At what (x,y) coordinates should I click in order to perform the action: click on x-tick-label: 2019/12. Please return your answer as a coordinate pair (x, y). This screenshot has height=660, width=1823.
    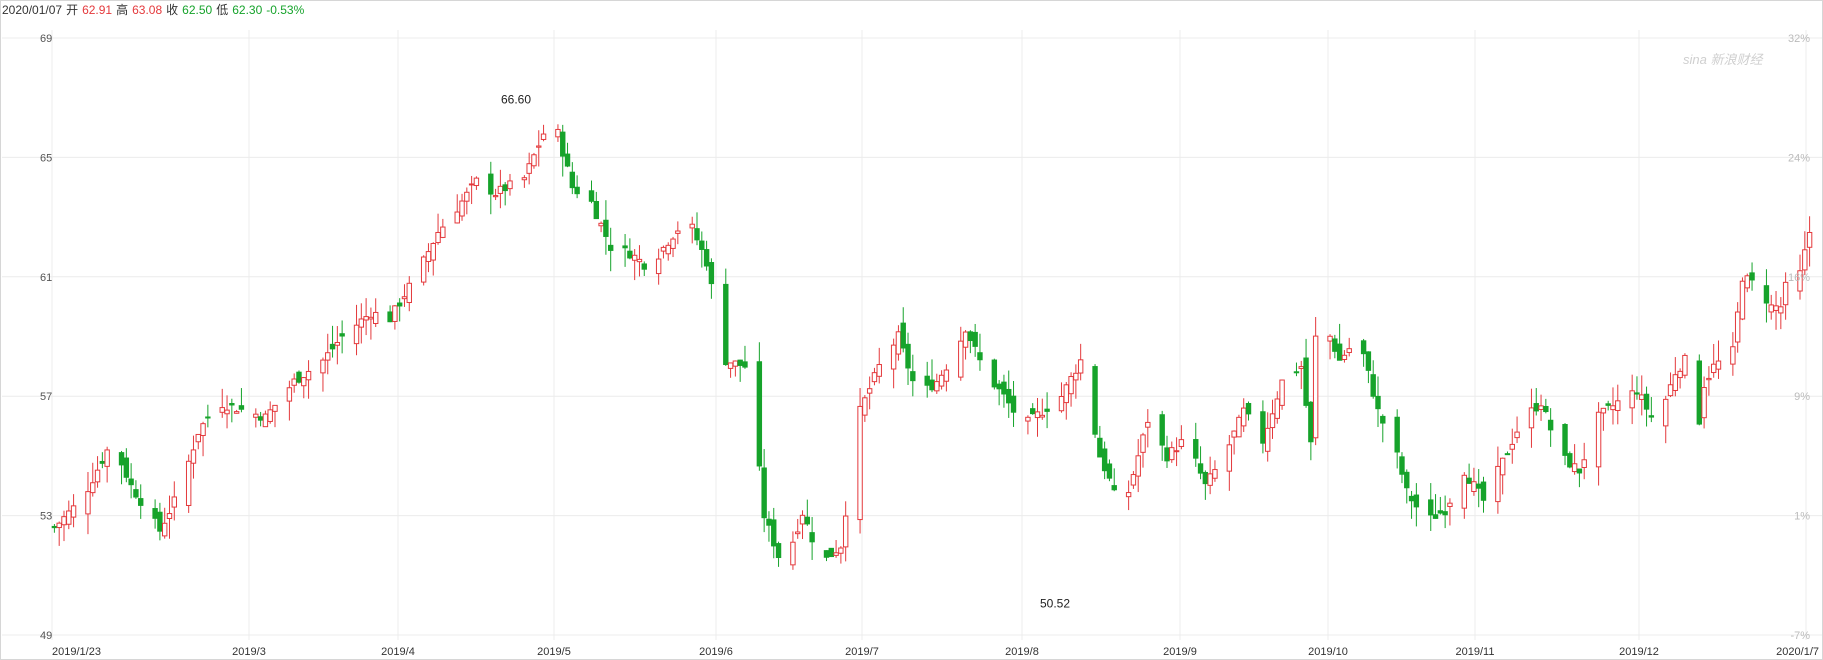
    Looking at the image, I should click on (1639, 652).